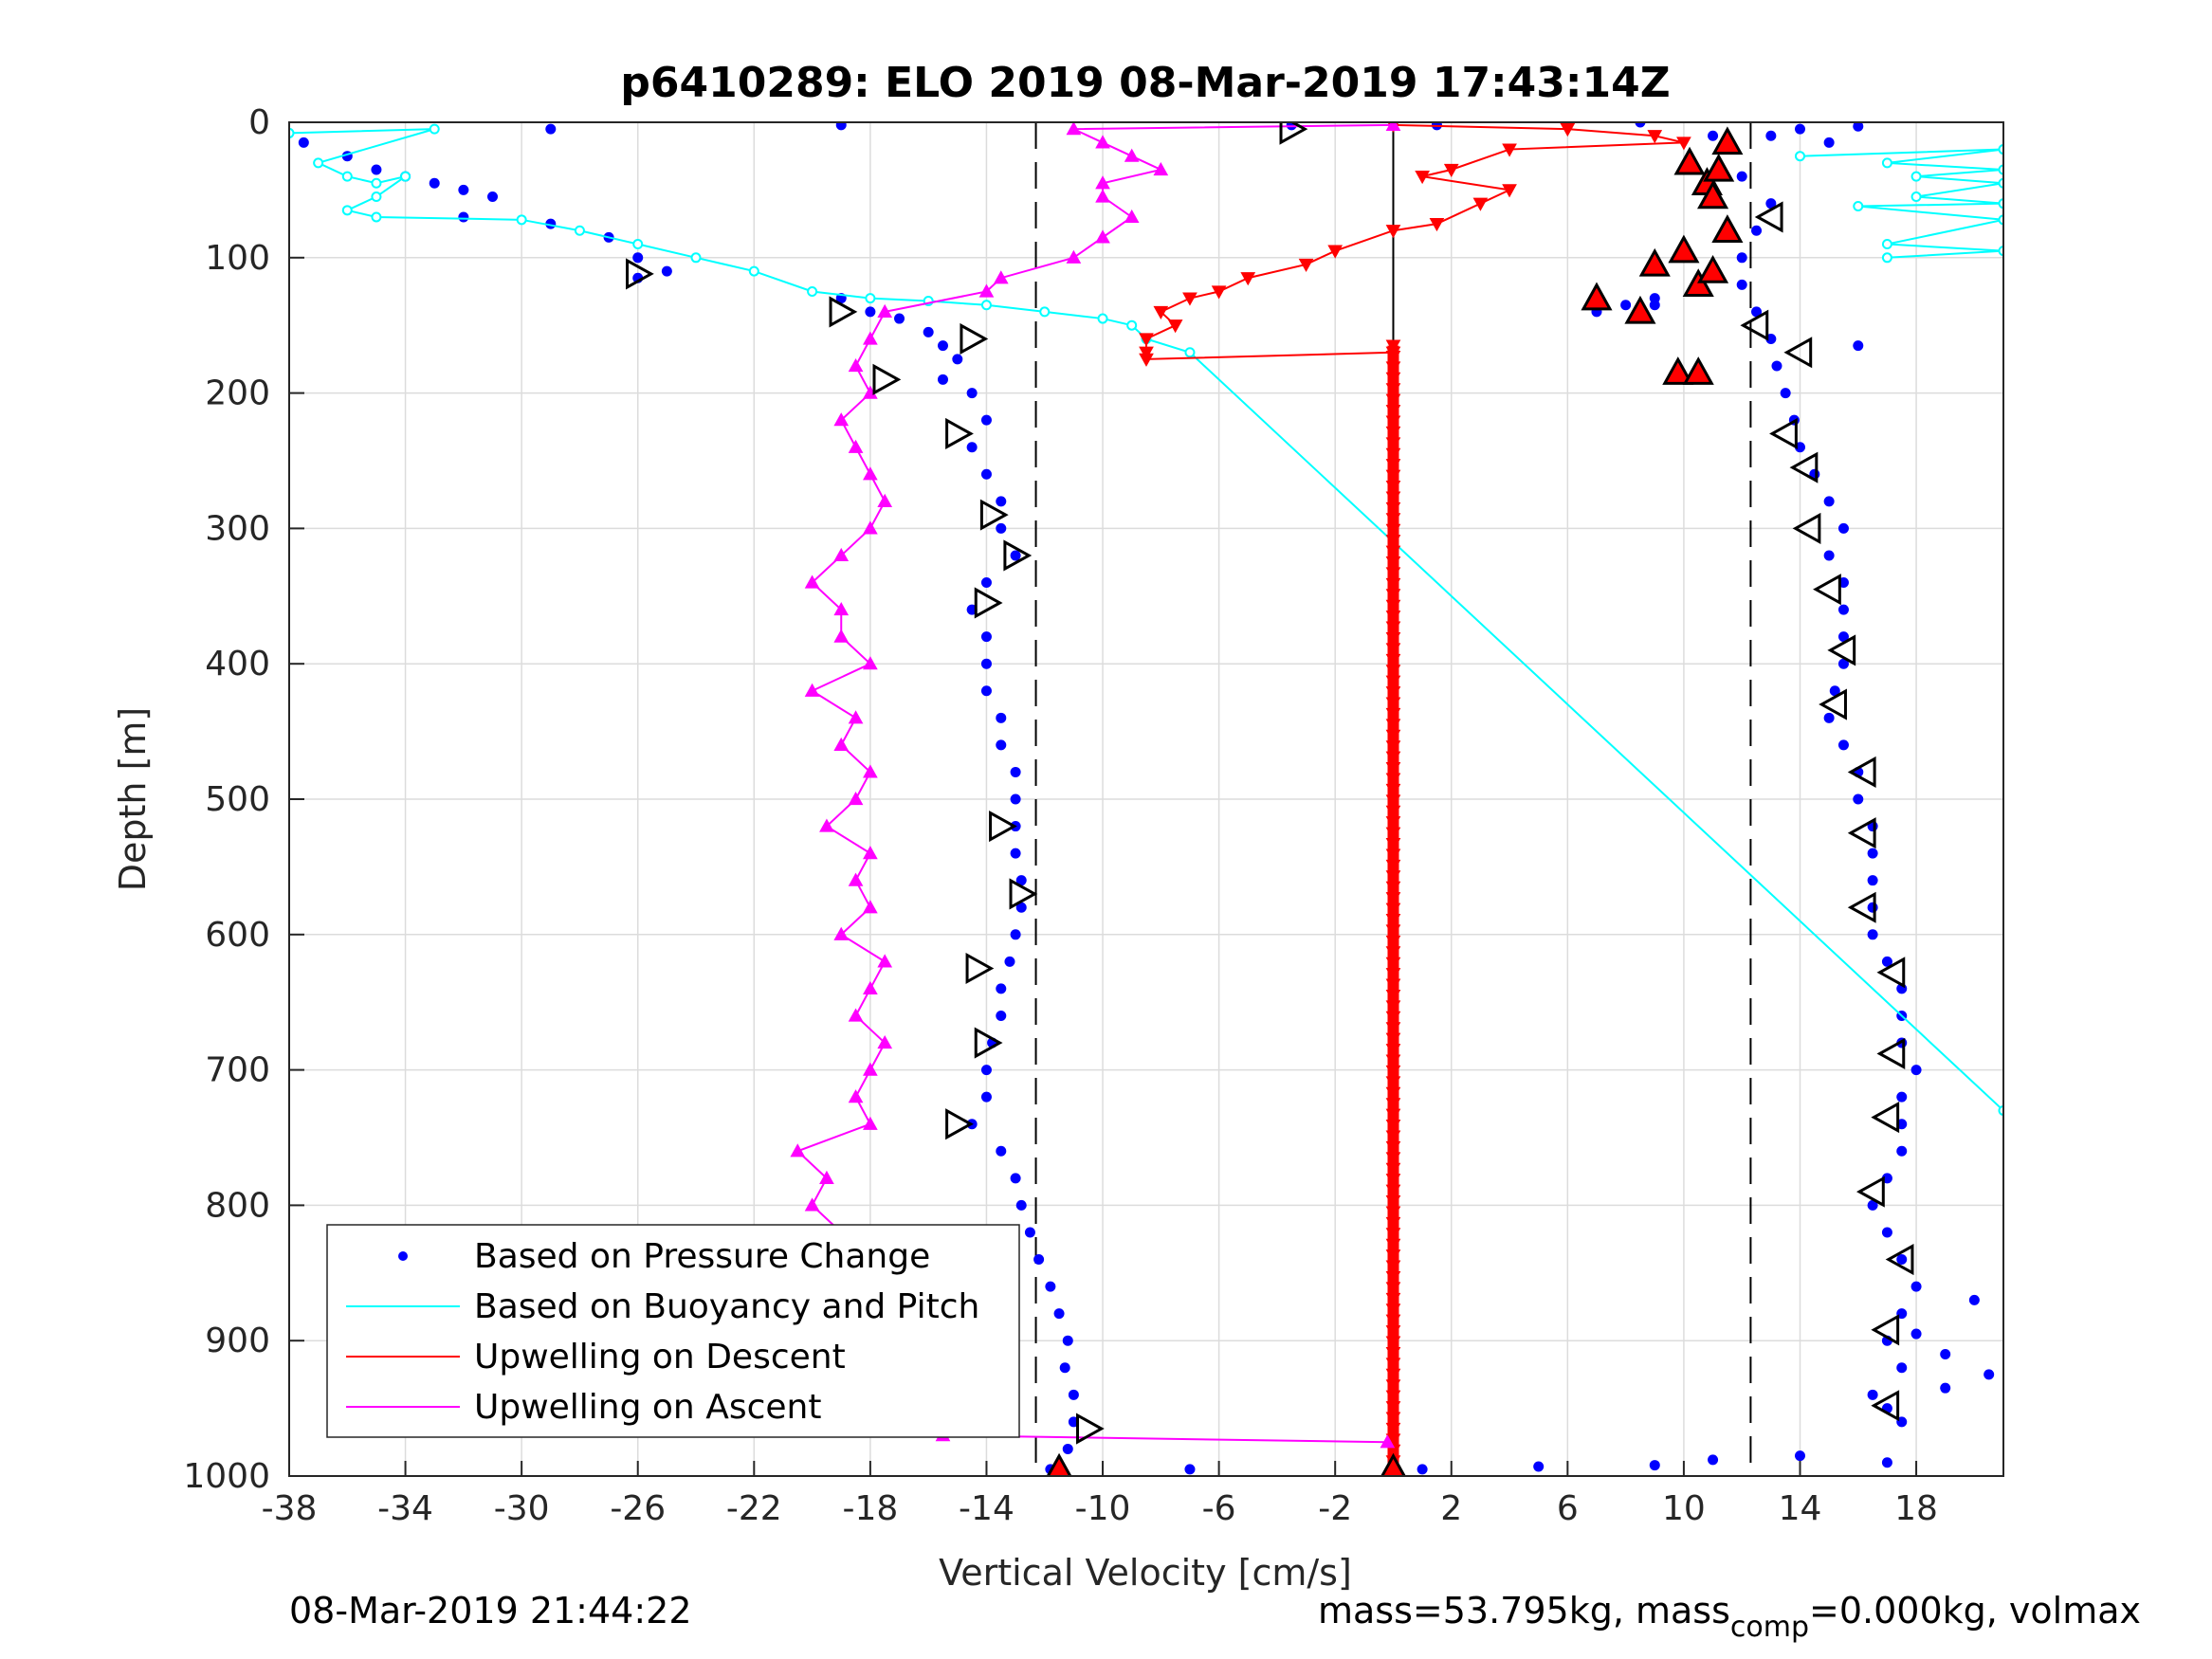 This screenshot has height=1659, width=2212. Describe the element at coordinates (1684, 1508) in the screenshot. I see `x-tick-label: 10` at that location.